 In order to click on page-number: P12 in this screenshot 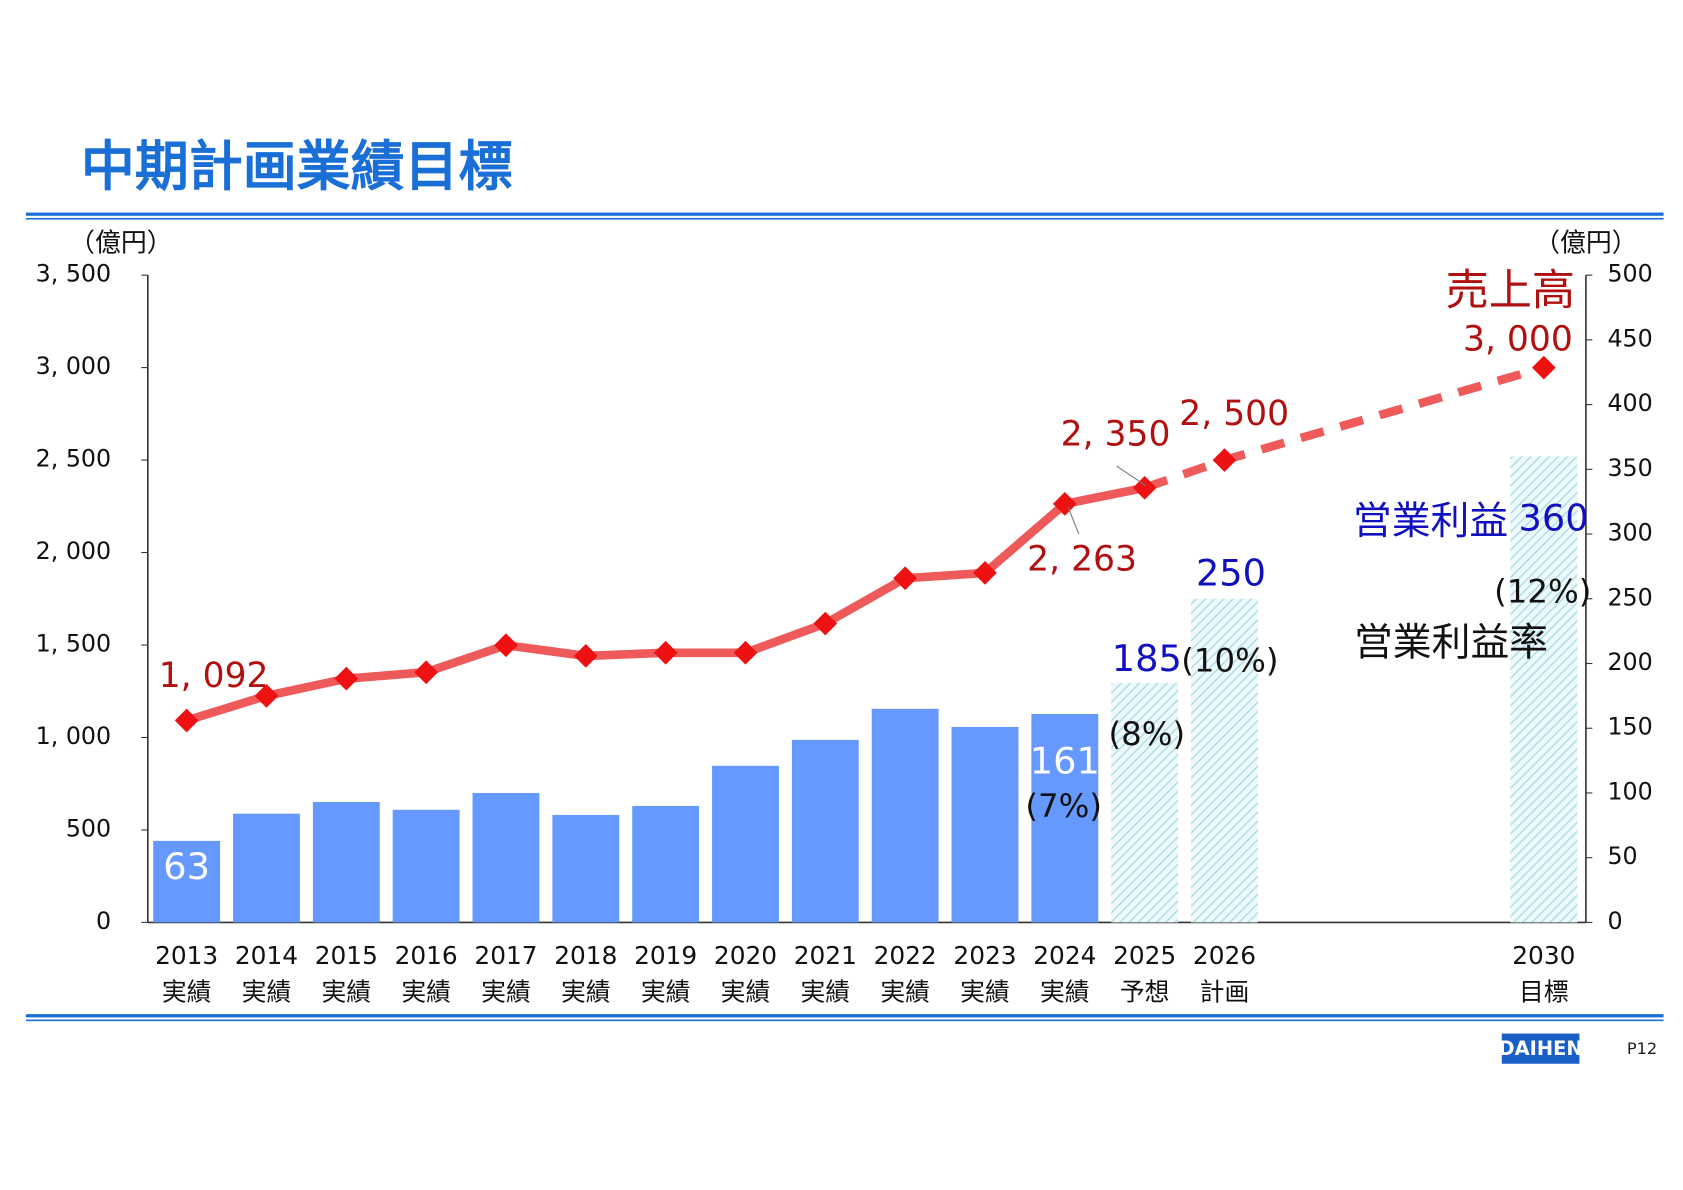, I will do `click(1642, 1048)`.